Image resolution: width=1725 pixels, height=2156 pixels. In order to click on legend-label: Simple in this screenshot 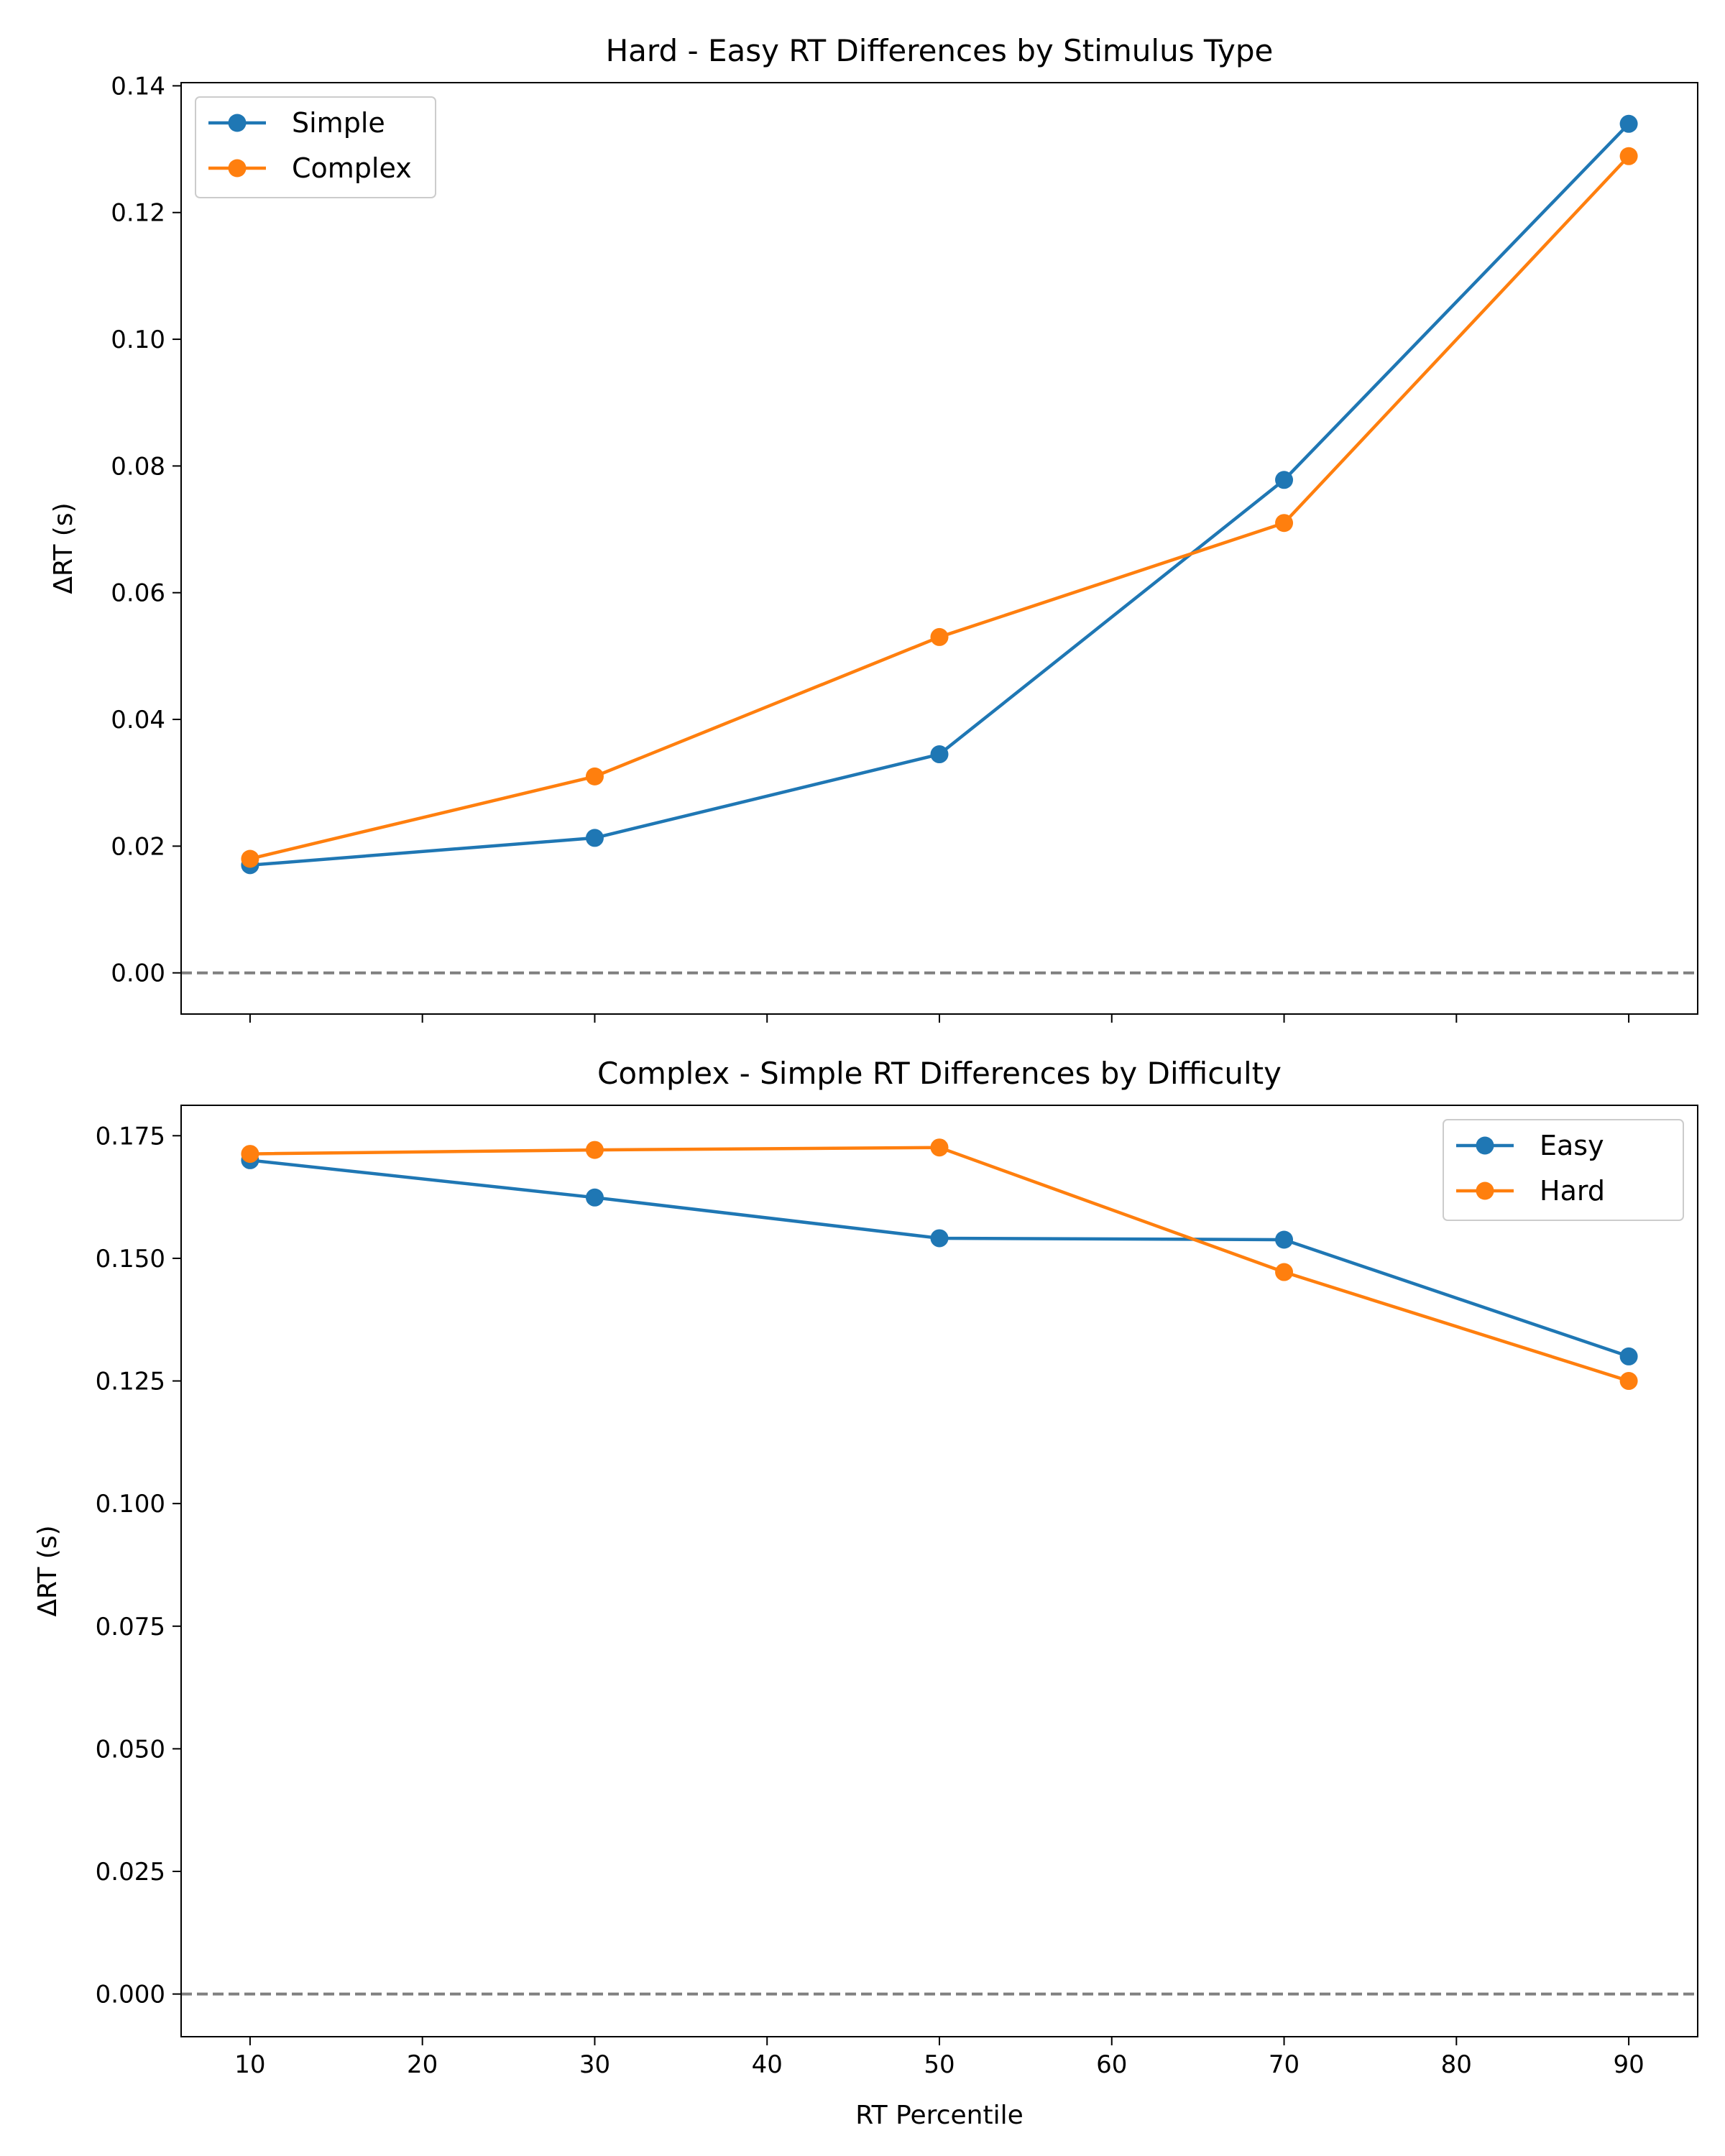, I will do `click(338, 123)`.